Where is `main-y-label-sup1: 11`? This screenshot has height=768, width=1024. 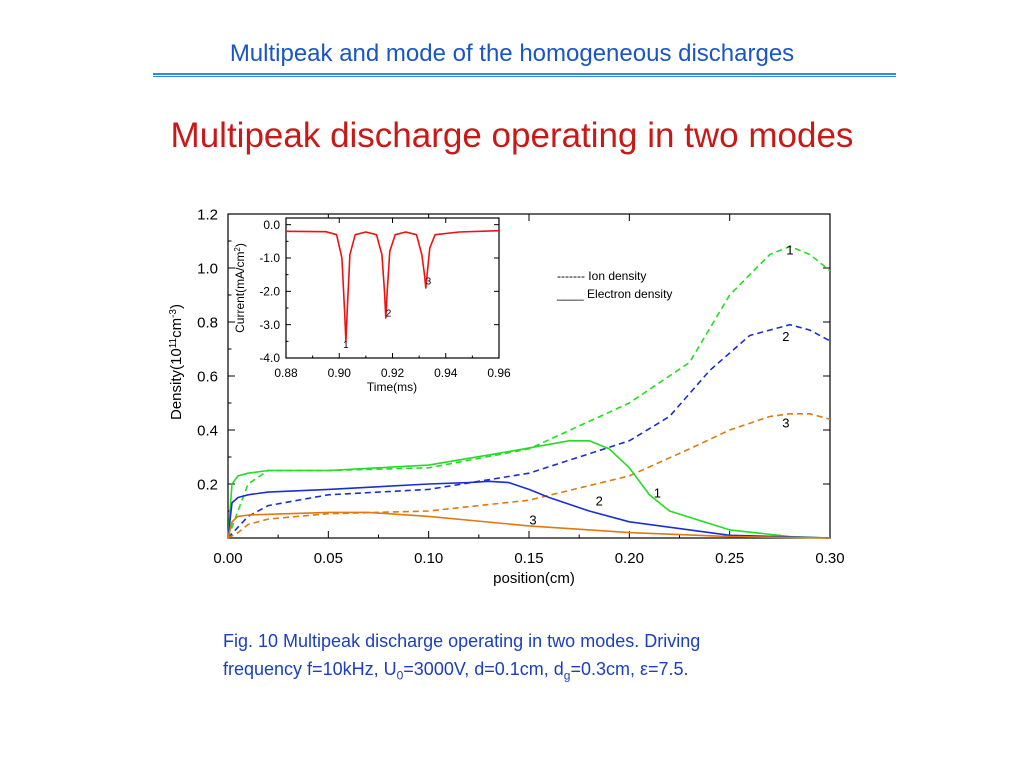
main-y-label-sup1: 11 is located at coordinates (173, 342).